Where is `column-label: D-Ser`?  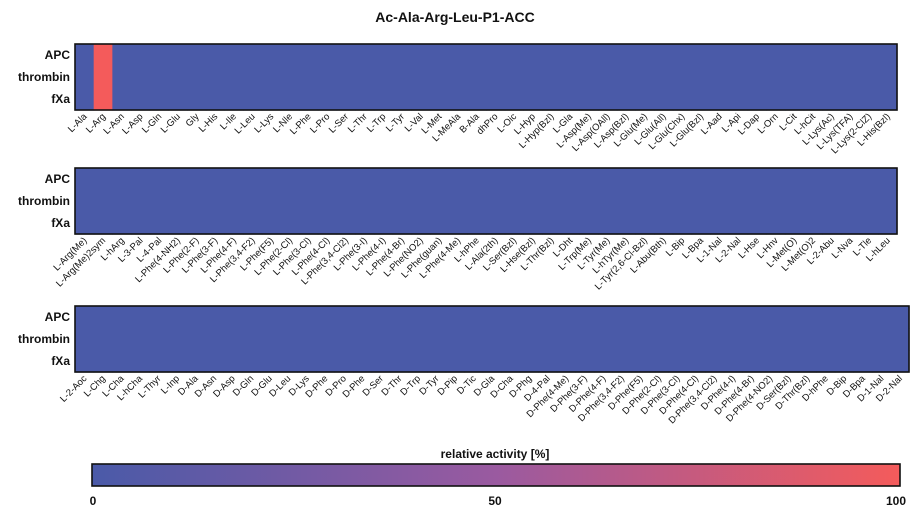 column-label: D-Ser is located at coordinates (373, 385).